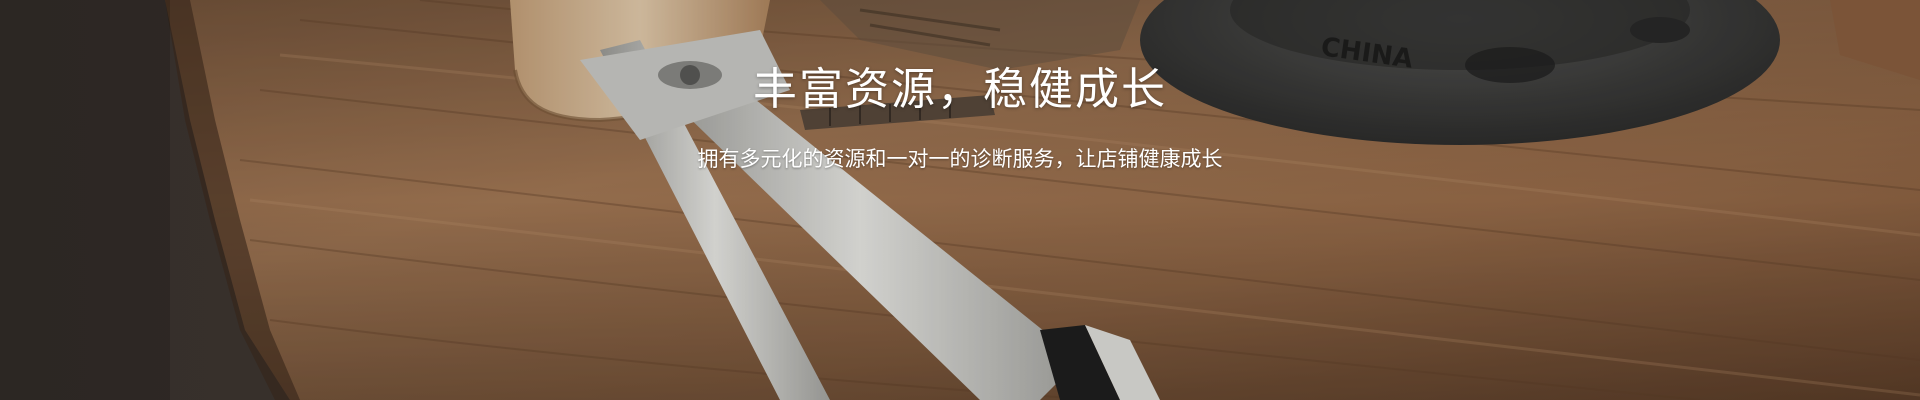 The image size is (1920, 400). I want to click on banner-subtitle: 拥有多元化的资源和一对一的诊断服务，让店铺健康成长, so click(960, 159).